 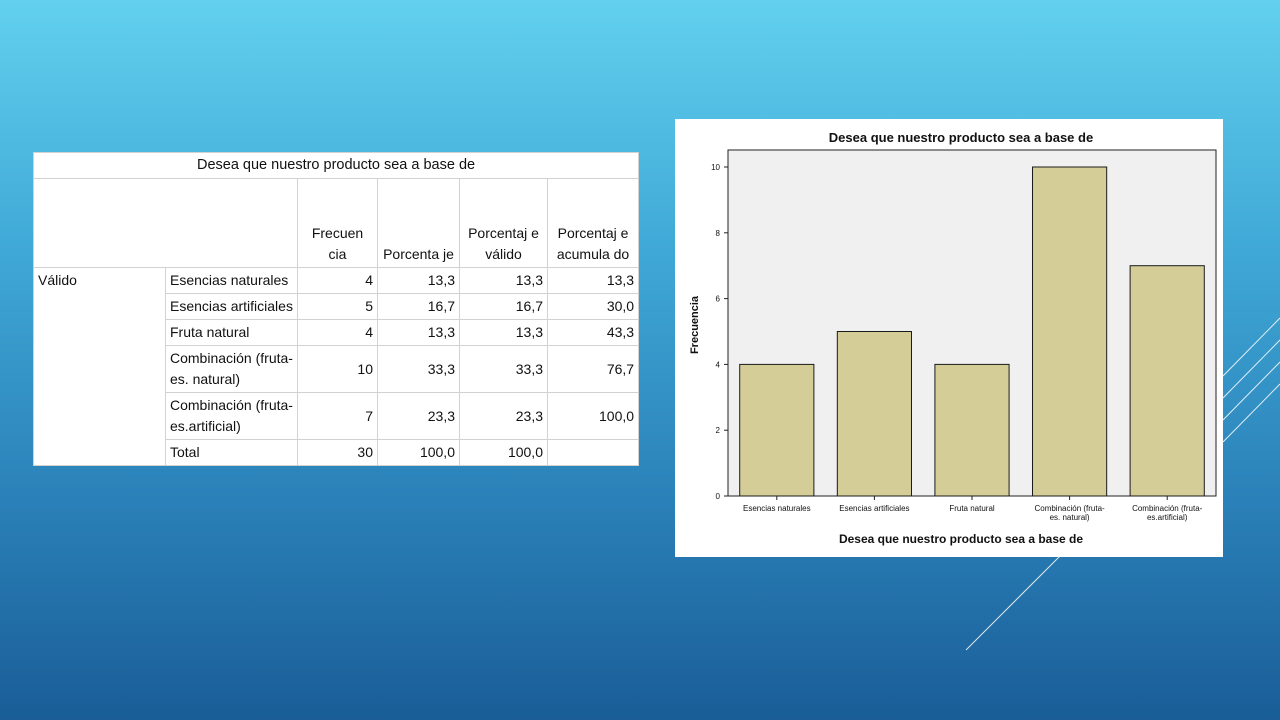 I want to click on total-porcentaje: 100,0, so click(x=418, y=452).